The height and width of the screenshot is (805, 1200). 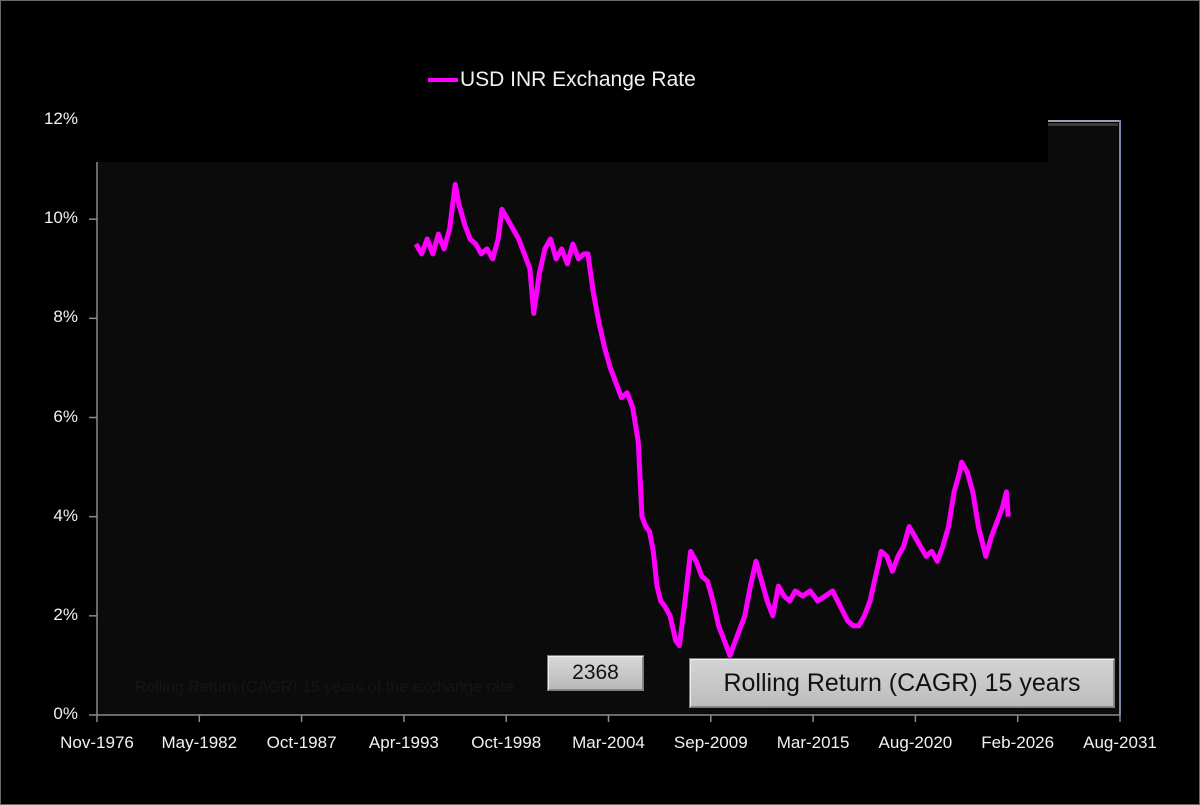 I want to click on x-tick-label: Oct-1998, so click(x=506, y=742).